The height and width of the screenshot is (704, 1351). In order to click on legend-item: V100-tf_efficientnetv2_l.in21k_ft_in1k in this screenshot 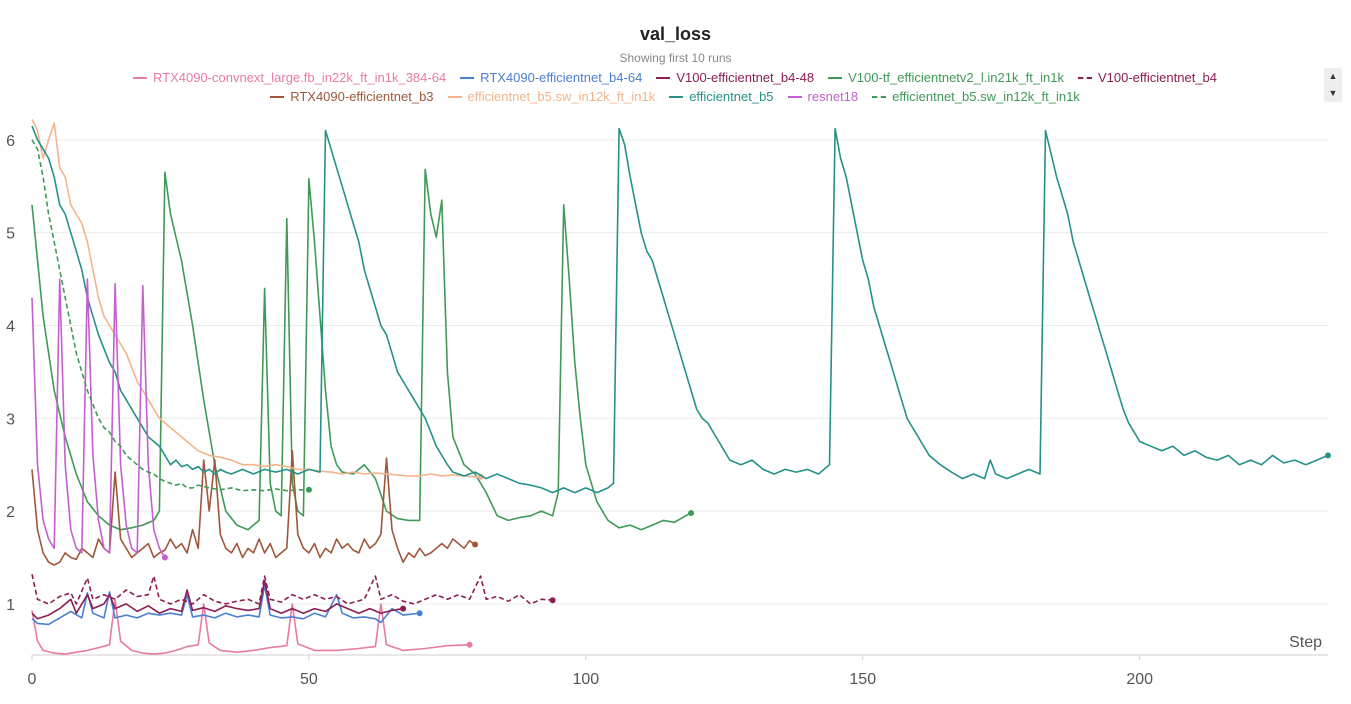, I will do `click(946, 77)`.